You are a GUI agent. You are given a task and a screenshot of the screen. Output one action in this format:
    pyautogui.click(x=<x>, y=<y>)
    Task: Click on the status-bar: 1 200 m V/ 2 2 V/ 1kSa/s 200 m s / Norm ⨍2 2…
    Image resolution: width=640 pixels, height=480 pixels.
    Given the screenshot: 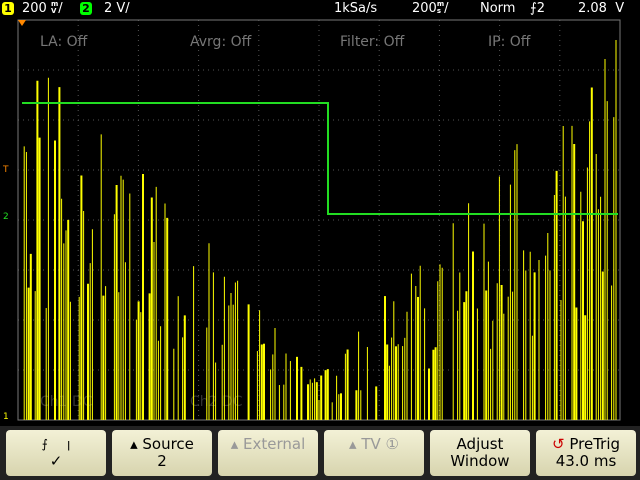 What is the action you would take?
    pyautogui.click(x=320, y=9)
    